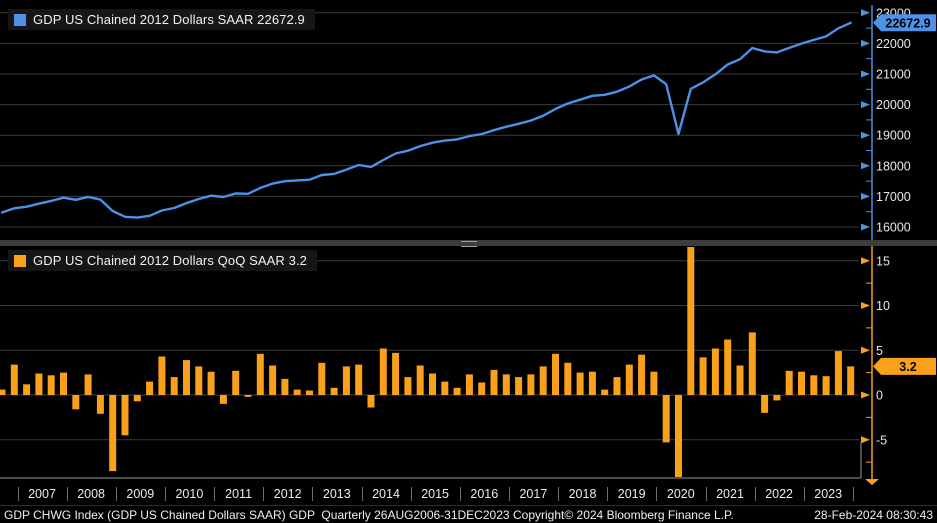 The height and width of the screenshot is (523, 937). I want to click on svg-text: 20000, so click(893, 105).